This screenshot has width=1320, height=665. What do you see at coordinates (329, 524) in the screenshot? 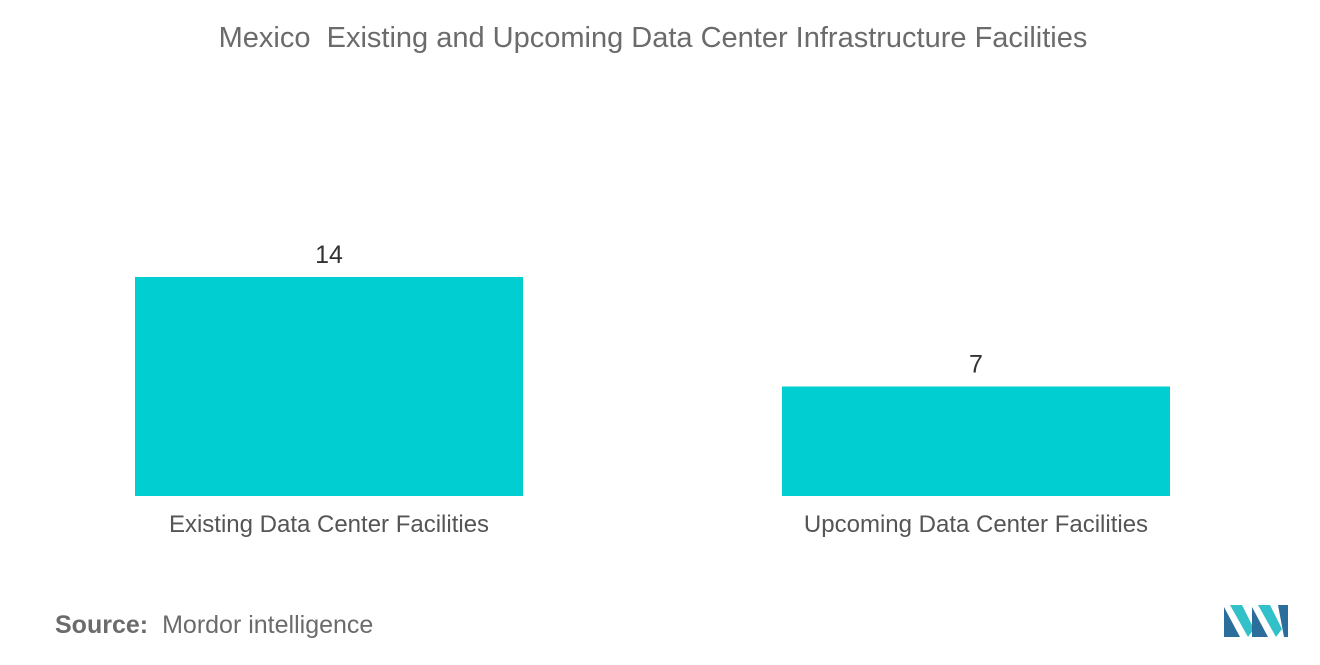
I see `category-label-1: Existing Data Center Facilities` at bounding box center [329, 524].